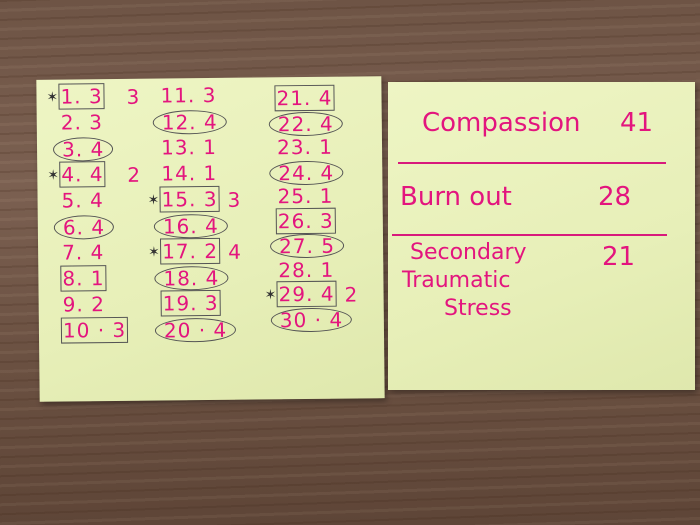  I want to click on score-item: 4. 4, so click(82, 174).